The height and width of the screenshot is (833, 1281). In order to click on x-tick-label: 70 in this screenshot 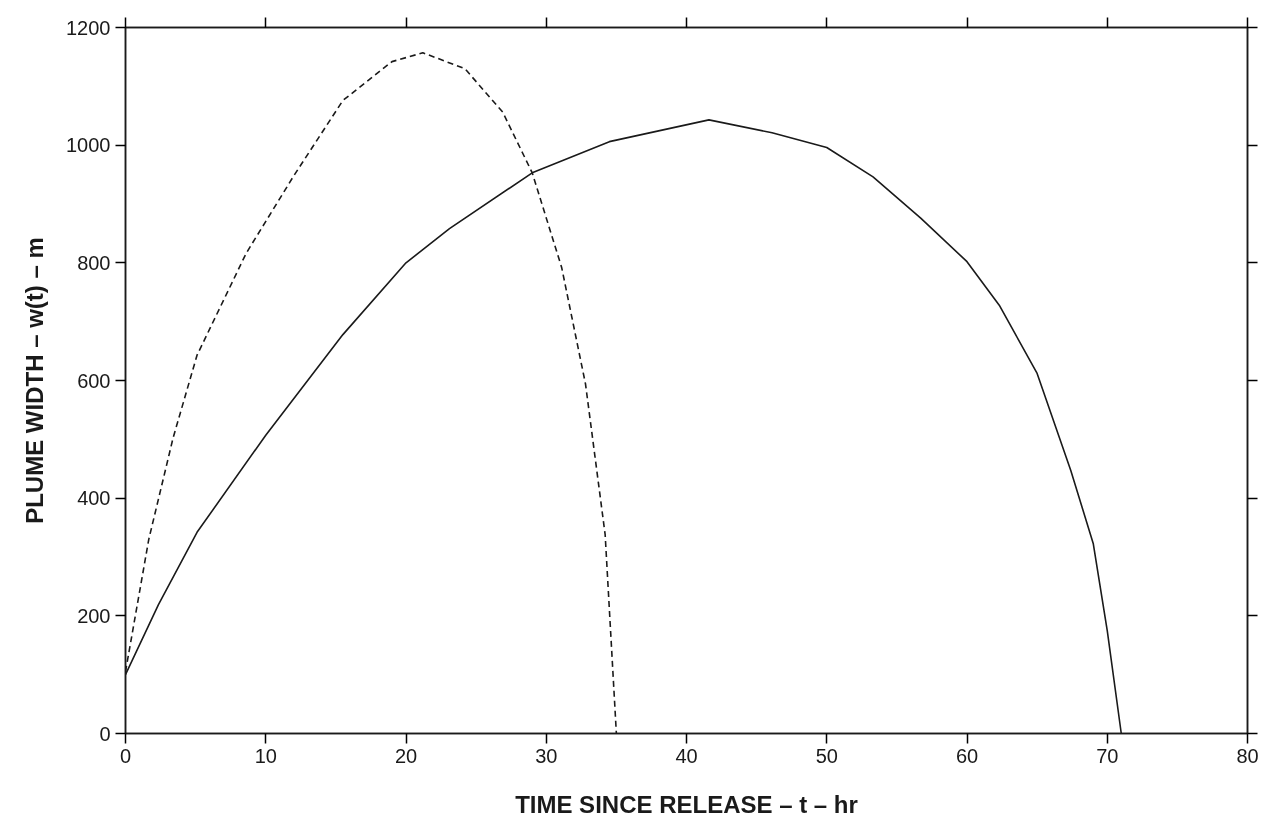, I will do `click(1107, 755)`.